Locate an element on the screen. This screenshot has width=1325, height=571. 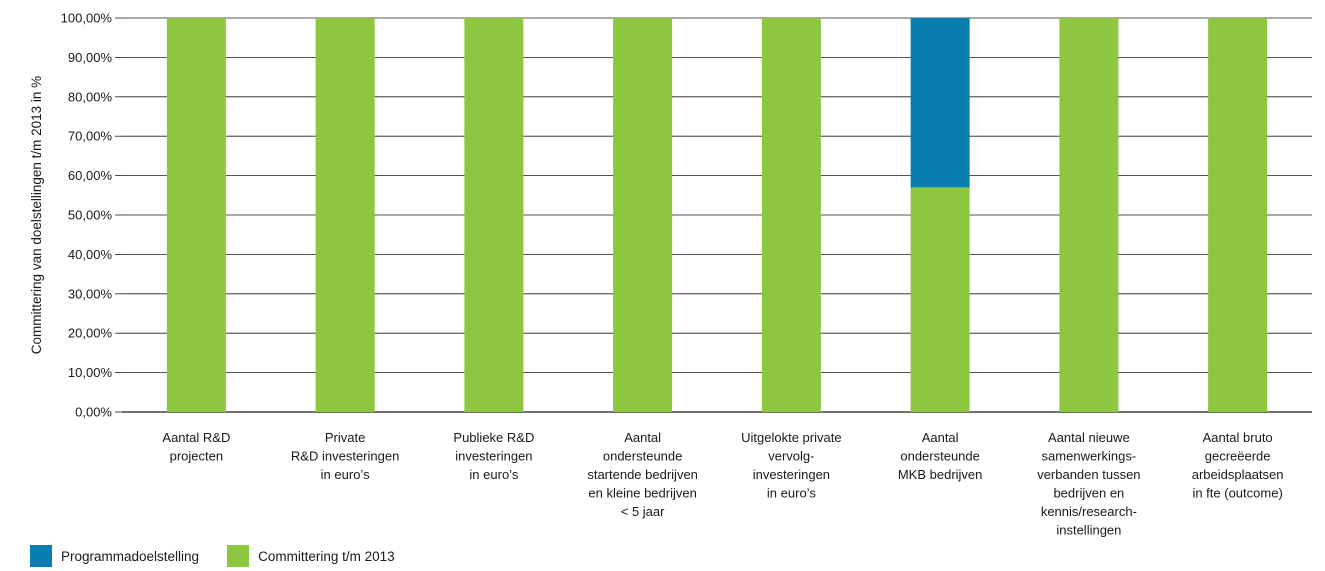
x-category-label-line: R&D investeringen is located at coordinates (345, 456).